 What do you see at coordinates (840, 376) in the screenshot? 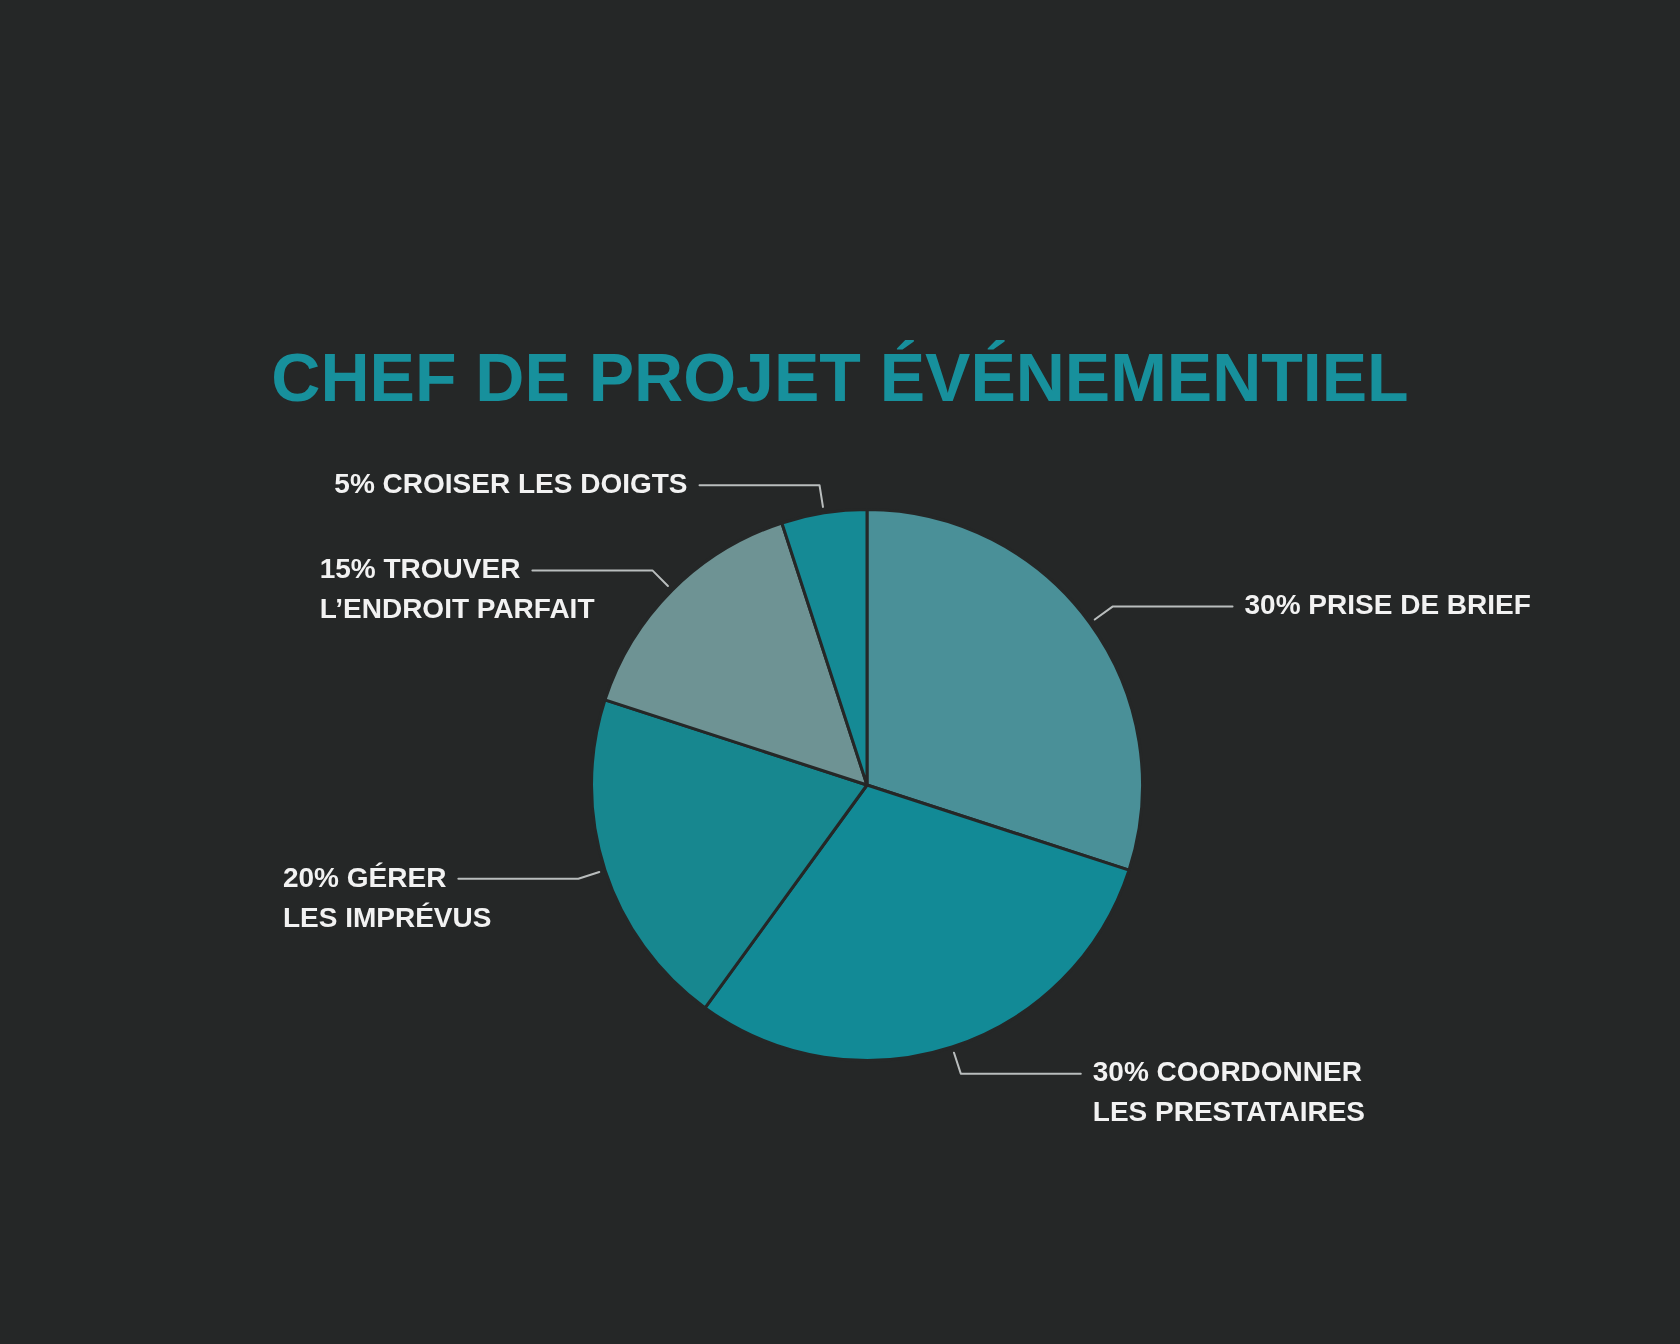
I see `chart-title: CHEF DE PROJET ÉVÉNEMENTIEL` at bounding box center [840, 376].